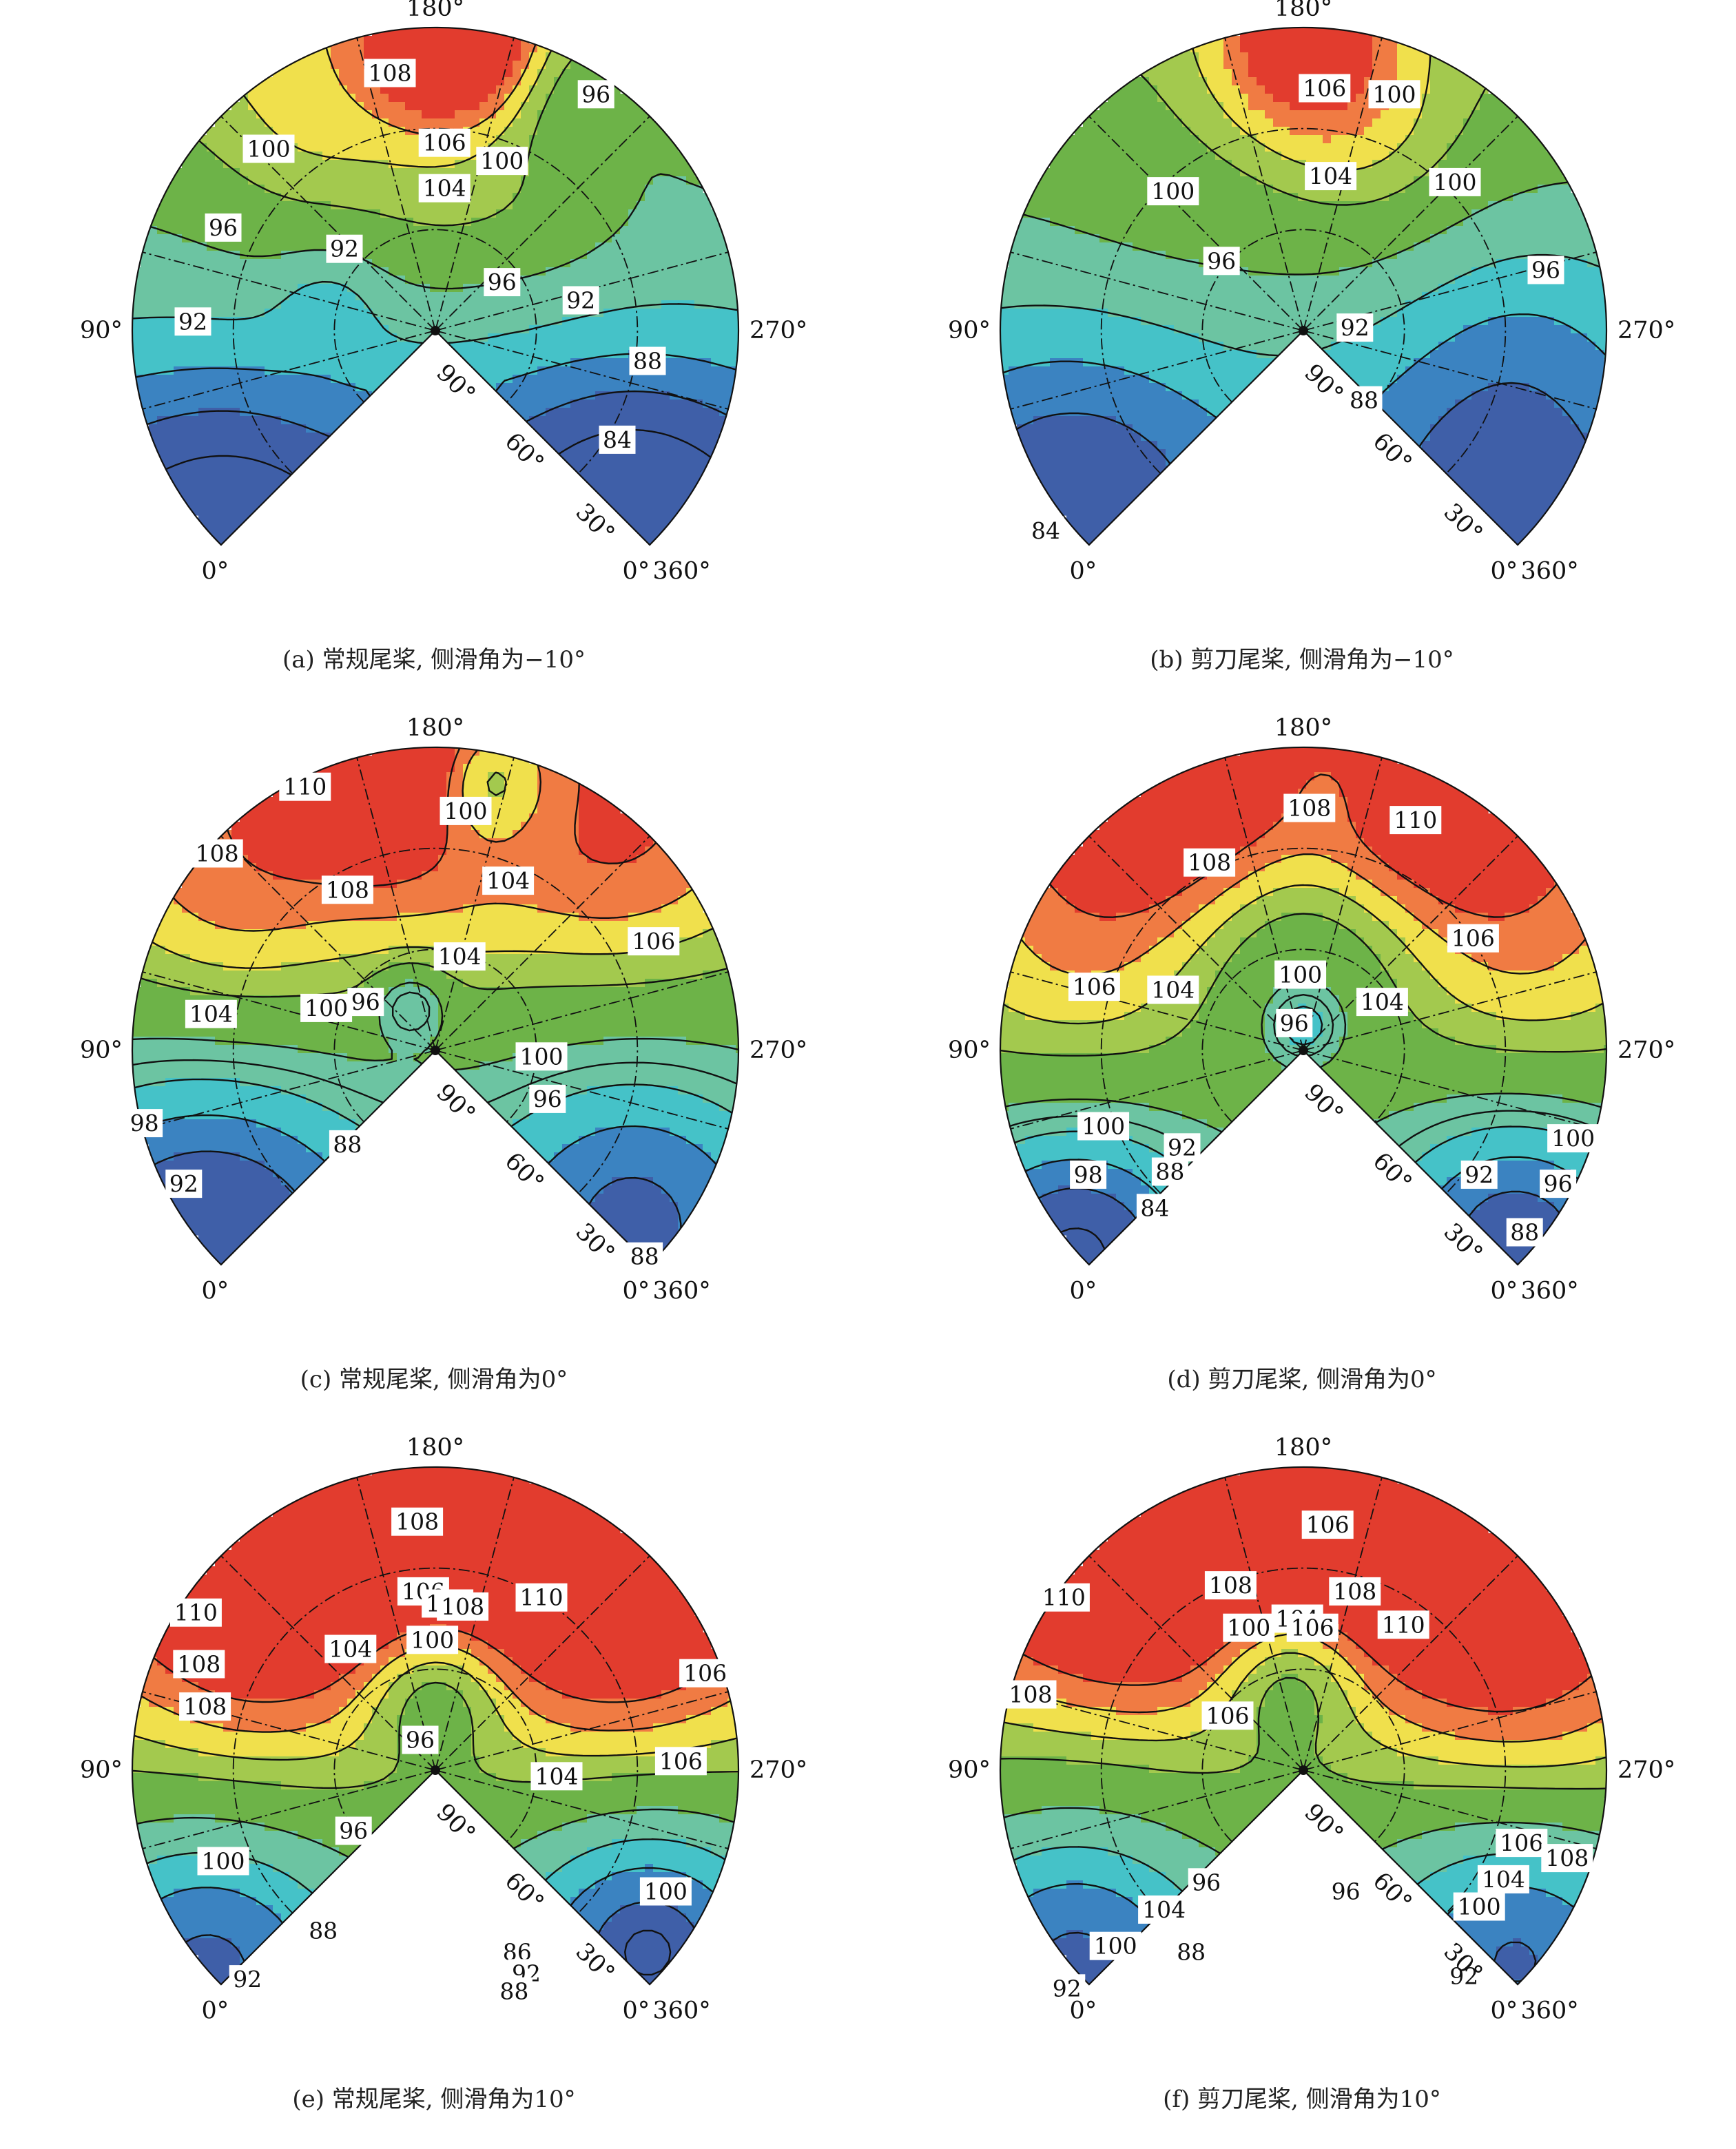  I want to click on panel-caption: (f) 剪刀尾桨, 侧滑角为10°, so click(1302, 2097).